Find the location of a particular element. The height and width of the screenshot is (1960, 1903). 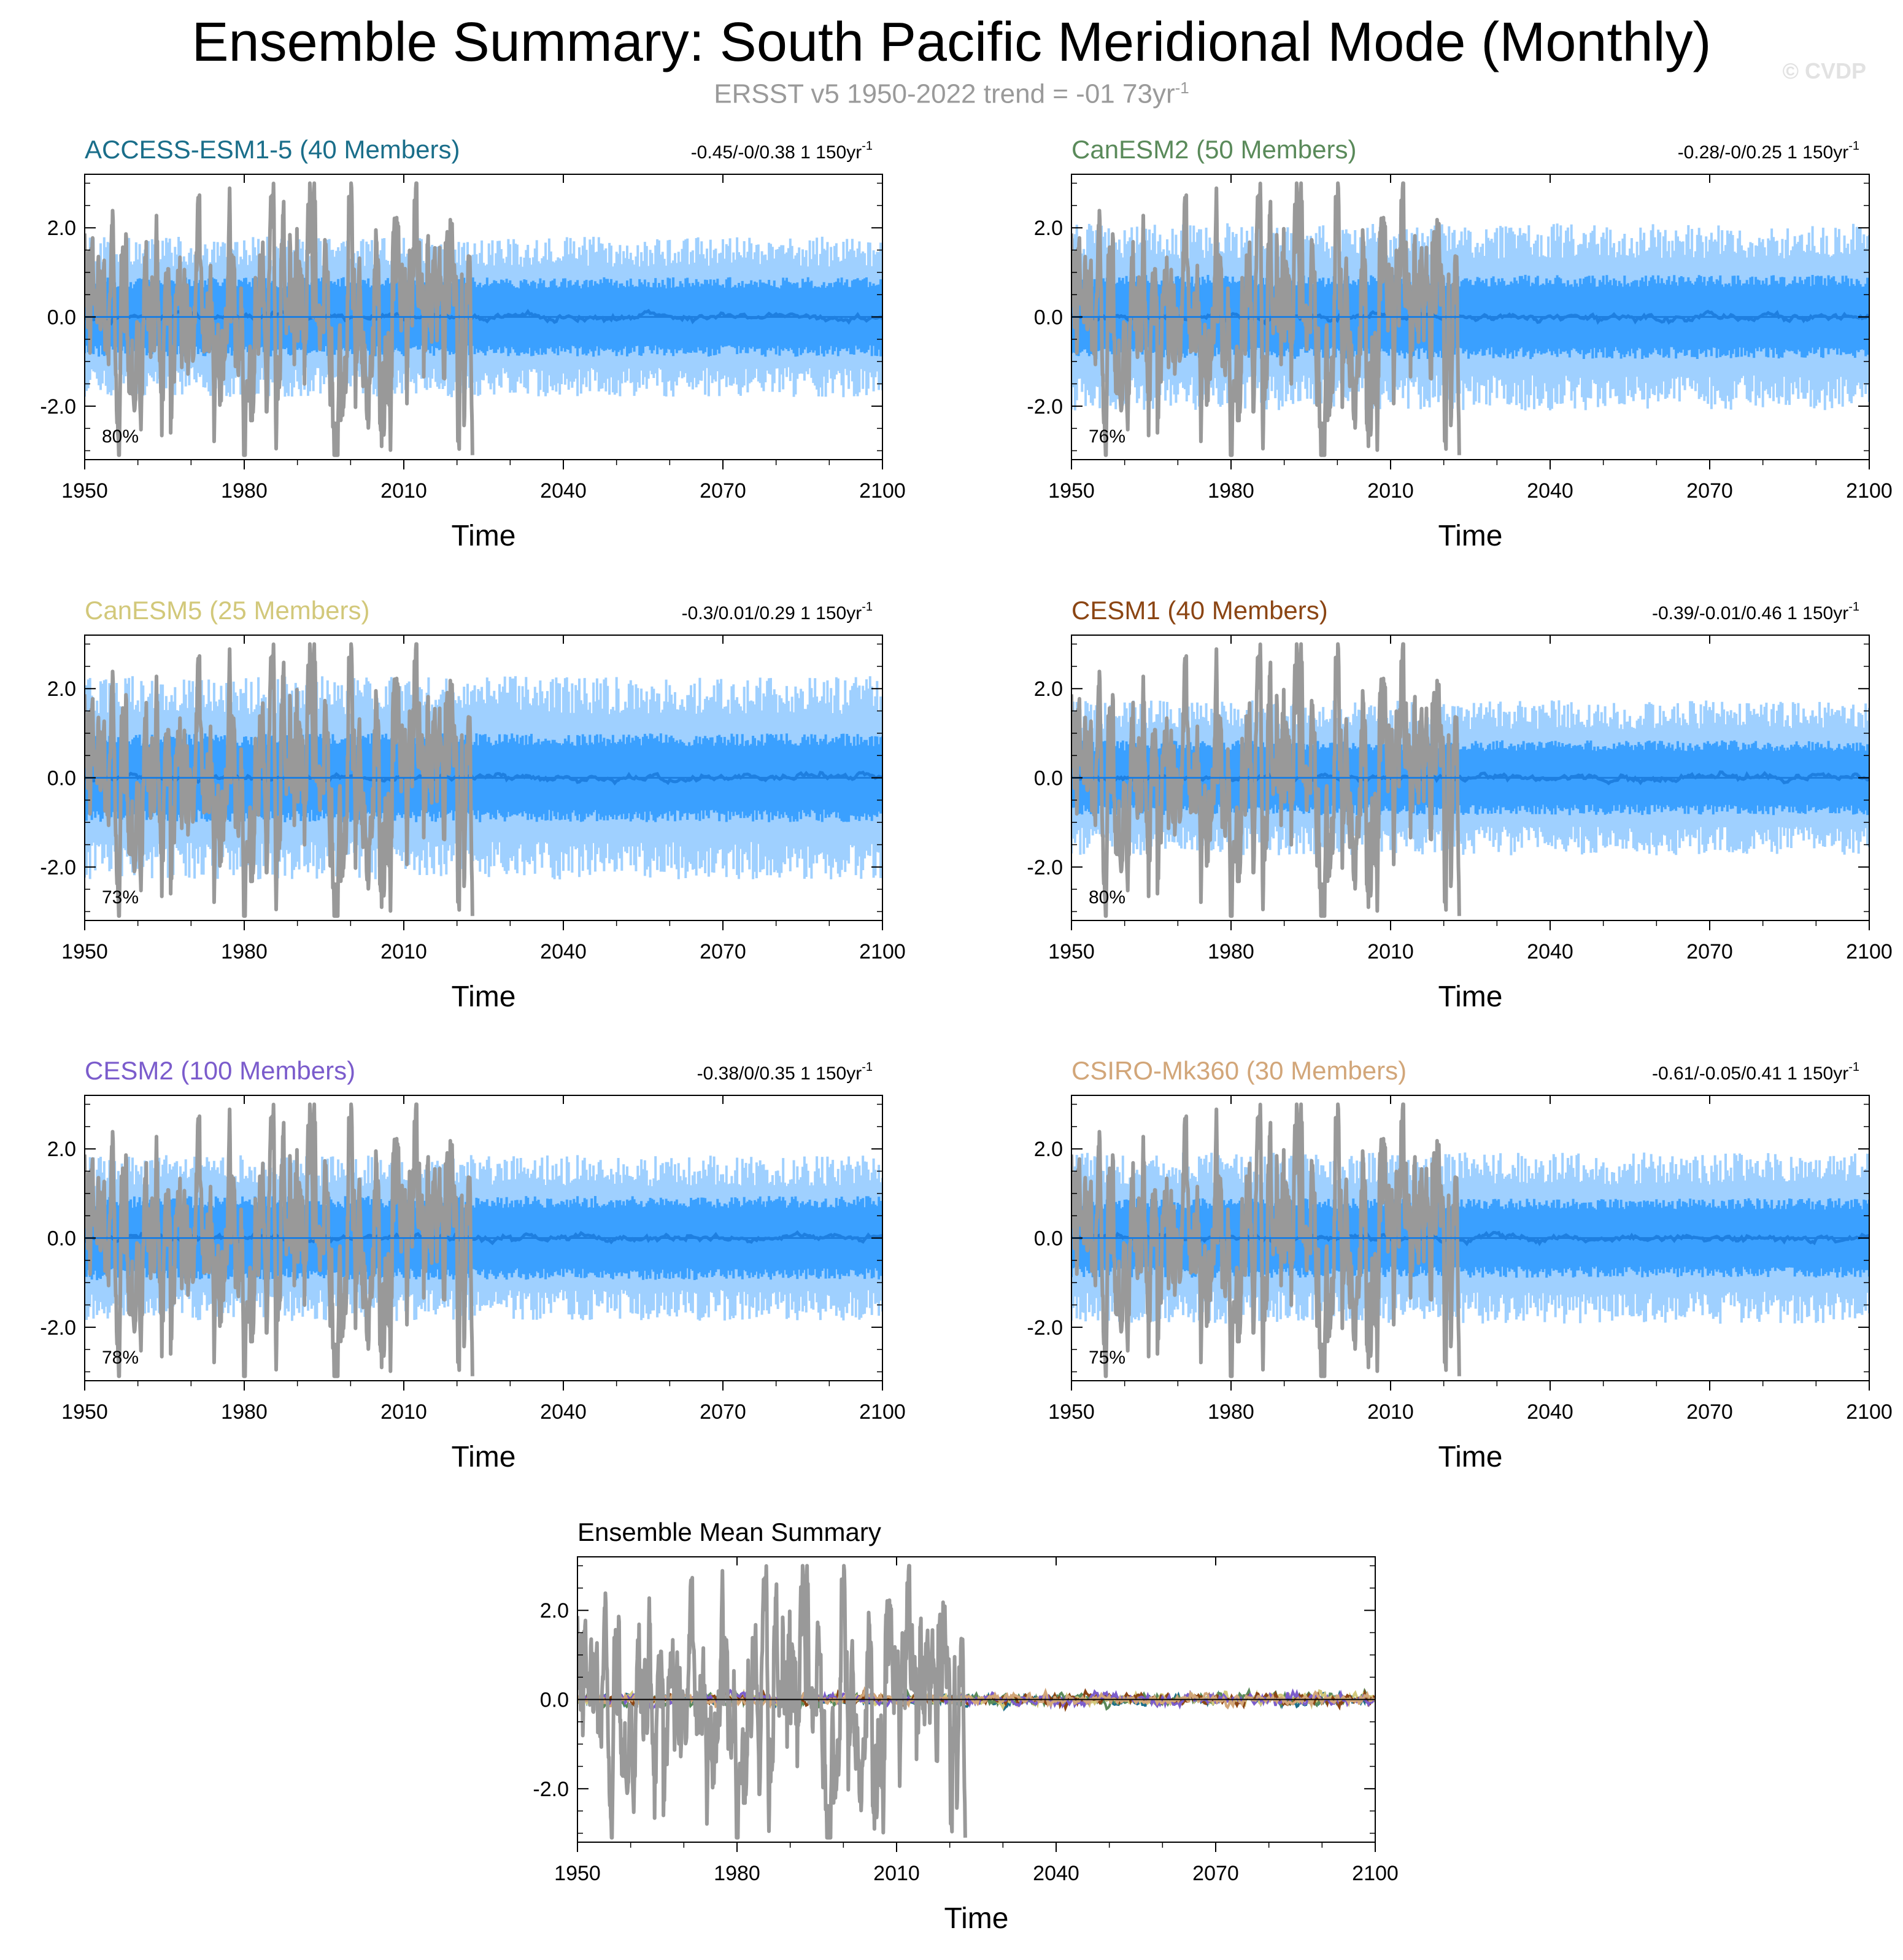

ensemble-mean-line is located at coordinates (1470, 1238).